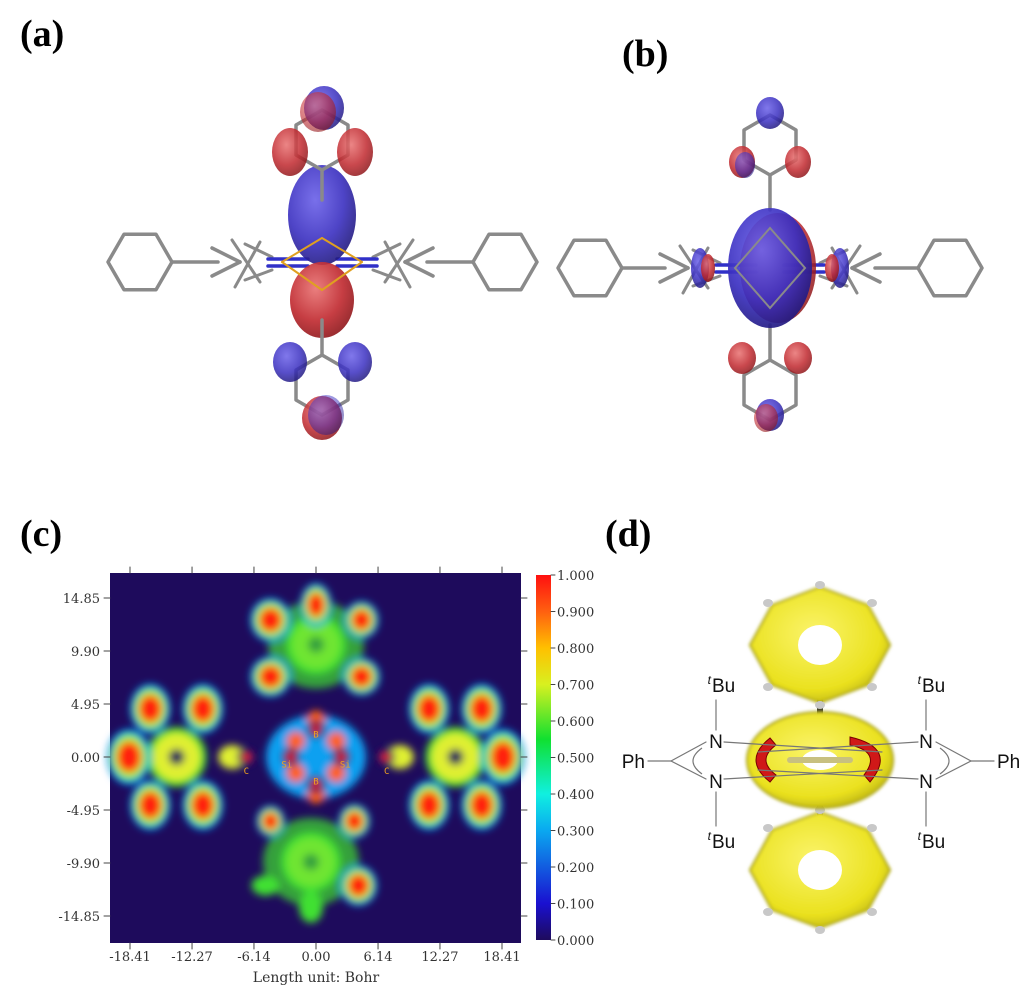 The width and height of the screenshot is (1024, 988). Describe the element at coordinates (85, 705) in the screenshot. I see `y-tick-label: 4.95` at that location.